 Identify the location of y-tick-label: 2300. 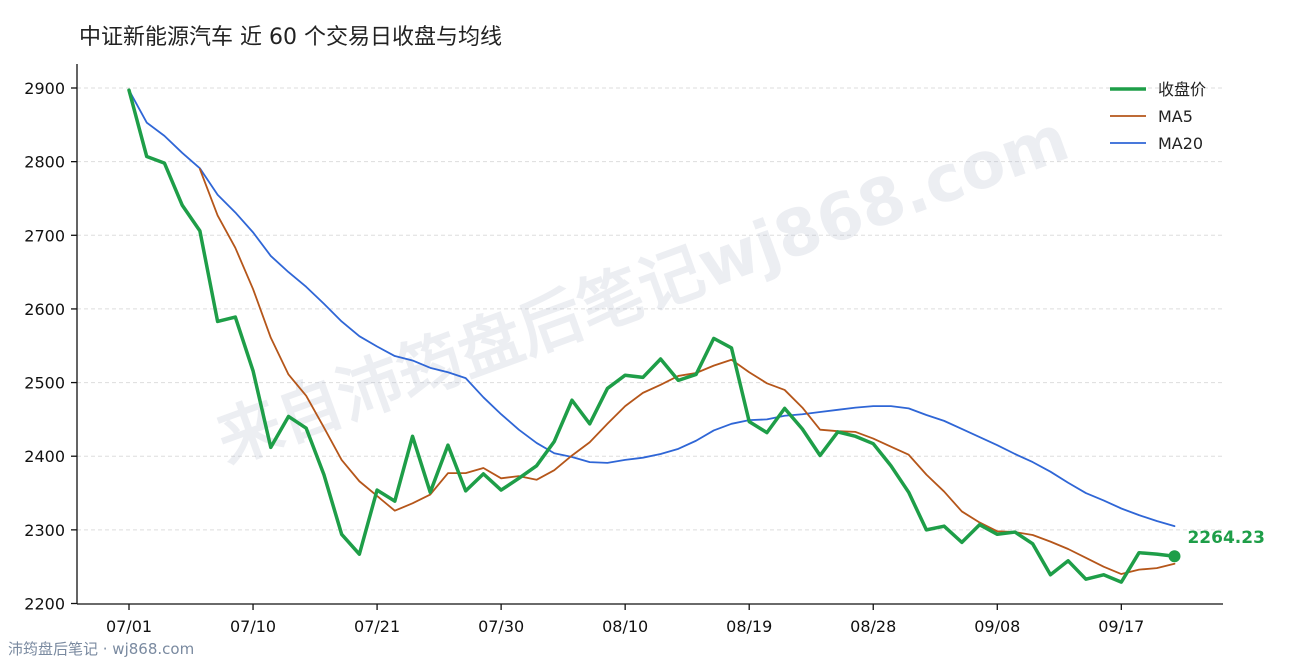
(44, 530).